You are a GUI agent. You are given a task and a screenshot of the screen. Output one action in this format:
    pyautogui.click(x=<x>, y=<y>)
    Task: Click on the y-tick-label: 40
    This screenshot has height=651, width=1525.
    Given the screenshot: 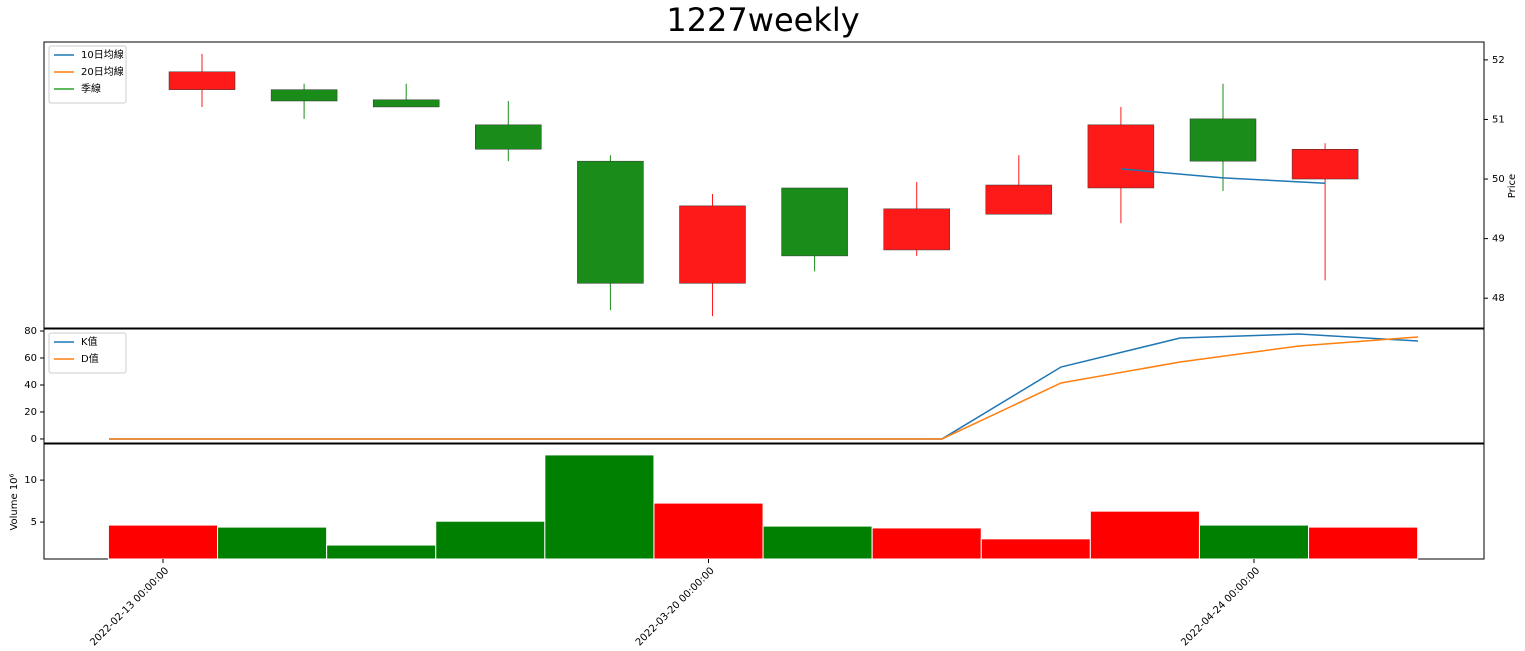 What is the action you would take?
    pyautogui.click(x=30, y=385)
    